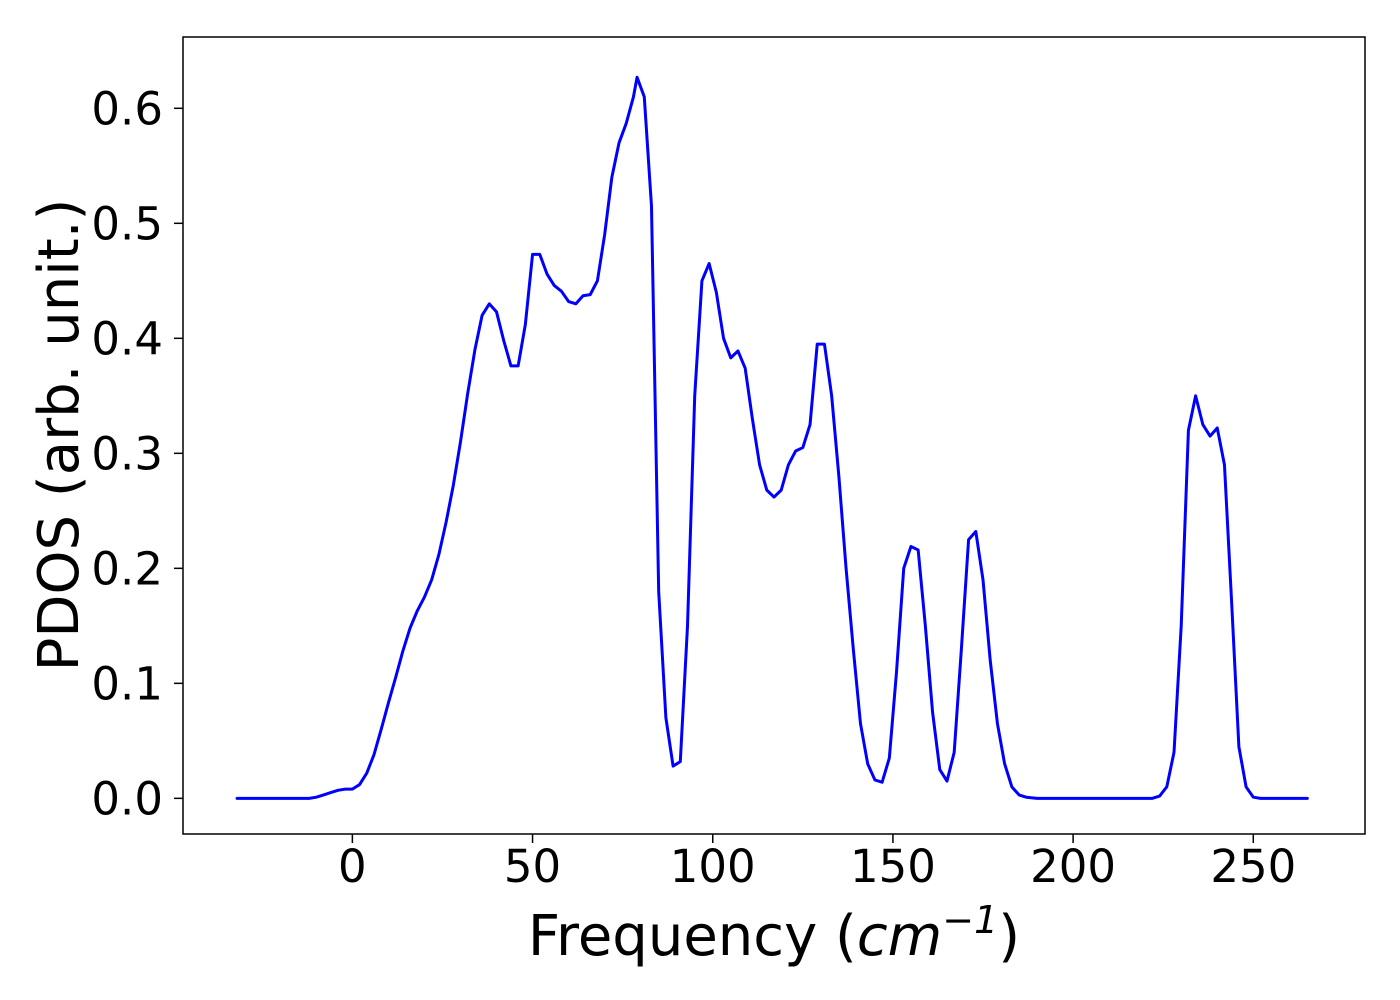 This screenshot has width=1400, height=1000. Describe the element at coordinates (127, 568) in the screenshot. I see `y-tick-label: 0.2` at that location.